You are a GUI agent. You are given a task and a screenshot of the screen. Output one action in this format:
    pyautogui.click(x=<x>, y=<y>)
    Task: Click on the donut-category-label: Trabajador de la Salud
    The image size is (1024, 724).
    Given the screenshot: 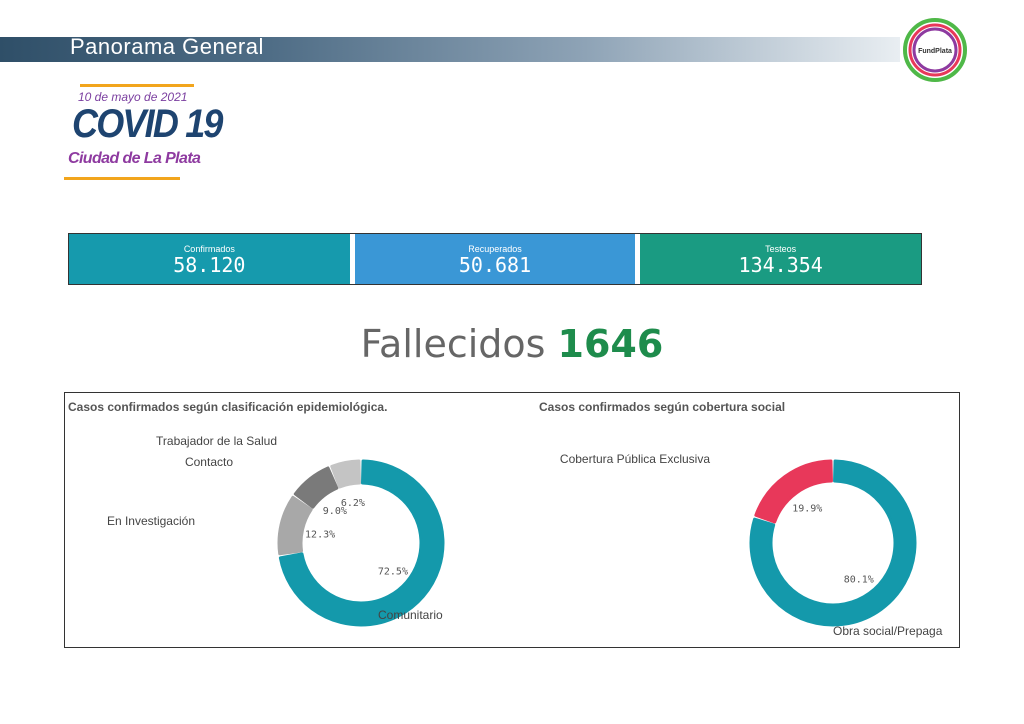 What is the action you would take?
    pyautogui.click(x=216, y=441)
    